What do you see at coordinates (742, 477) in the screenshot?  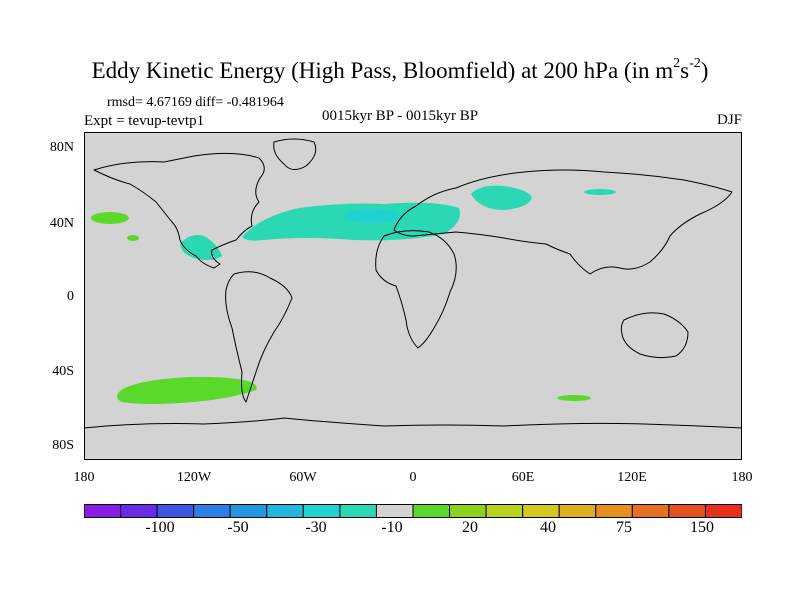 I see `lon-label-180e: 180` at bounding box center [742, 477].